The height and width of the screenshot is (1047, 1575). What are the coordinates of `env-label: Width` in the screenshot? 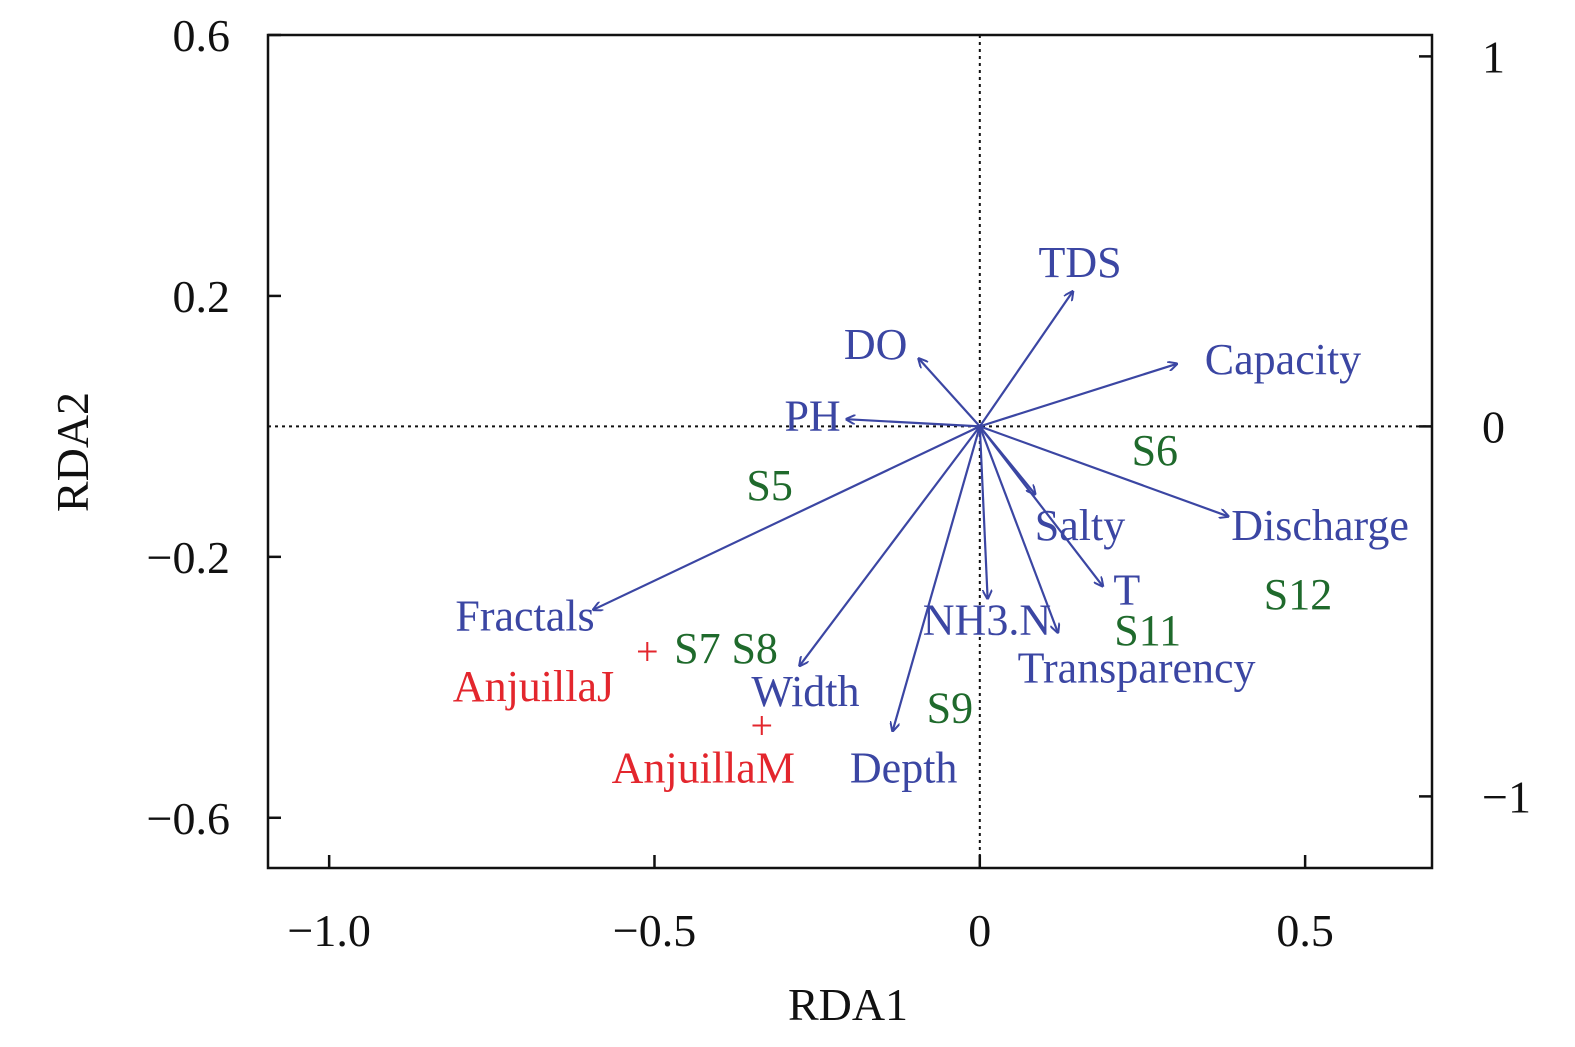 It's located at (805, 691).